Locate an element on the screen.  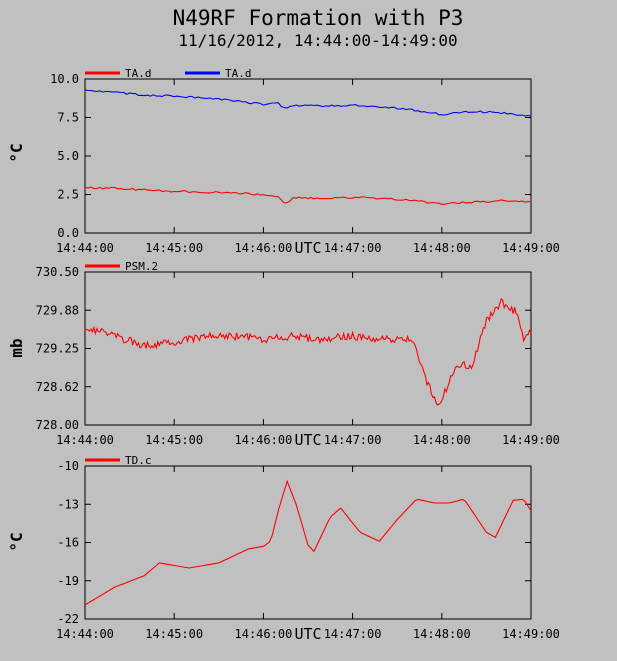
chart-subtitle: 11/16/2012, 14:44:00-14:49:00 is located at coordinates (317, 40).